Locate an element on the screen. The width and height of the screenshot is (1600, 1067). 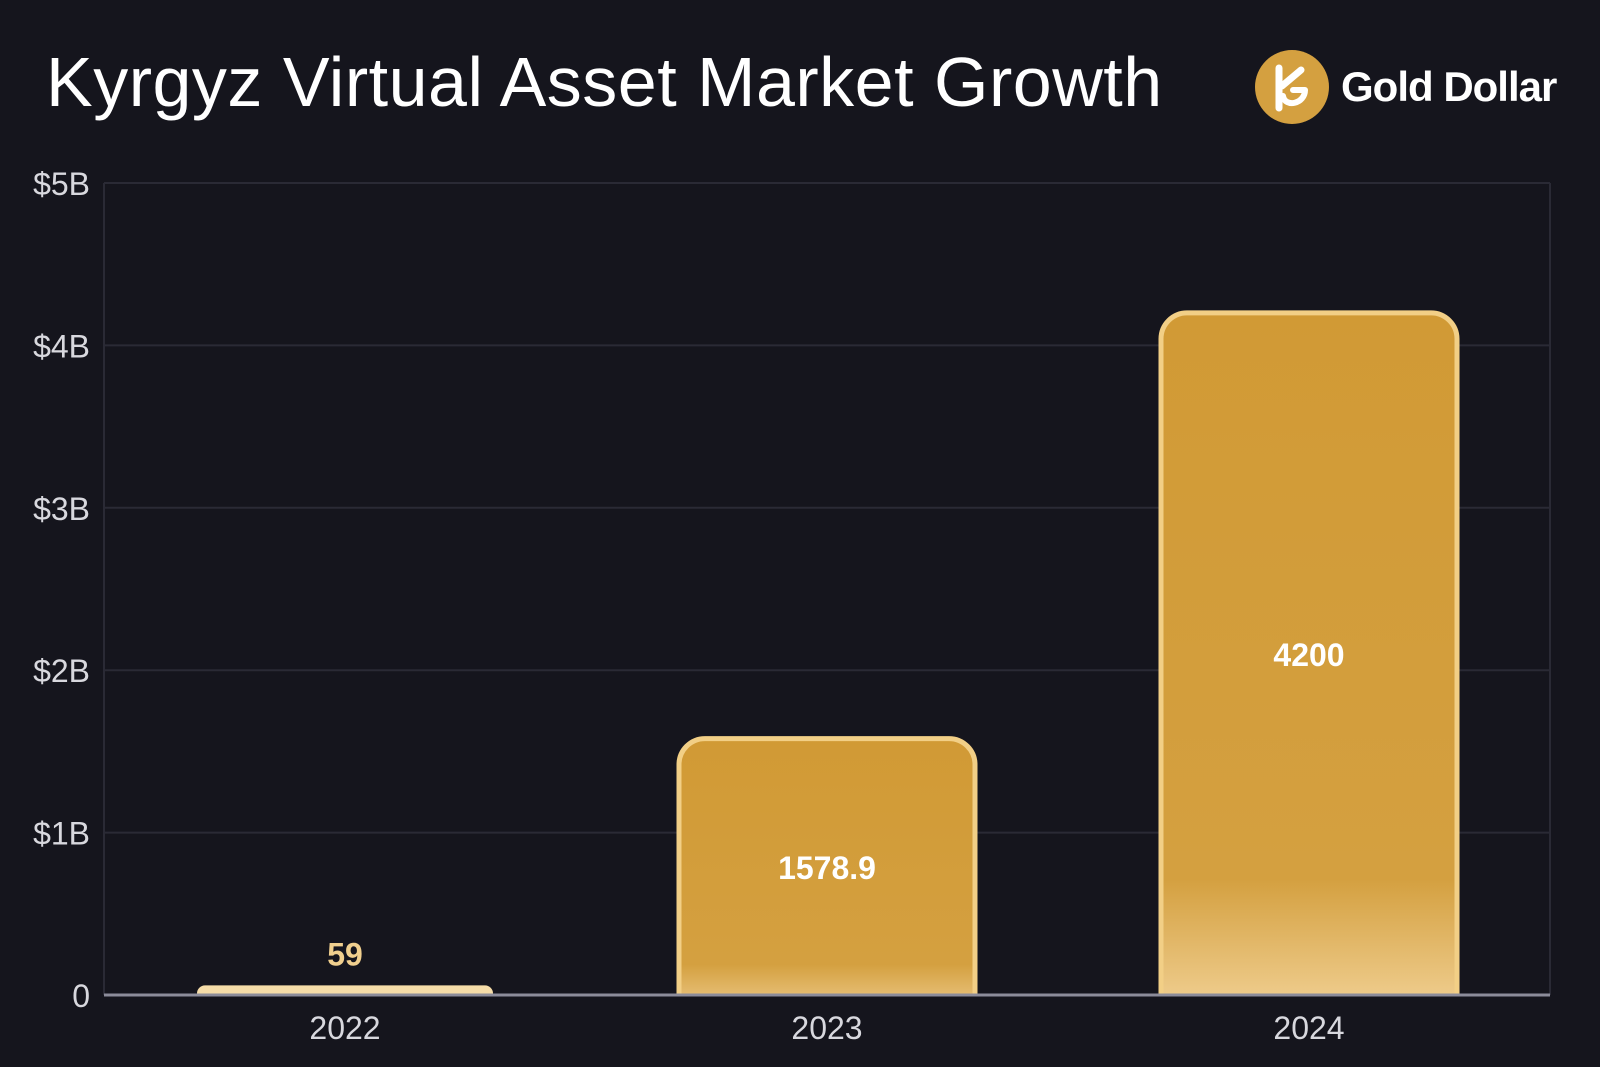
y-tick-label: $5B is located at coordinates (61, 184).